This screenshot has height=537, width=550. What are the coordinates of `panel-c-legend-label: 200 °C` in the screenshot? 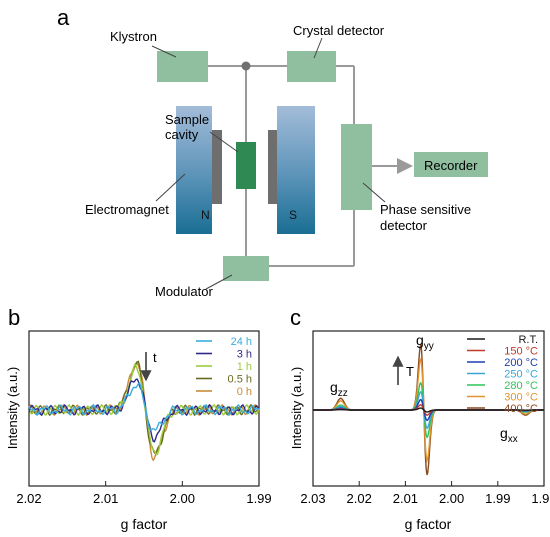 It's located at (521, 363).